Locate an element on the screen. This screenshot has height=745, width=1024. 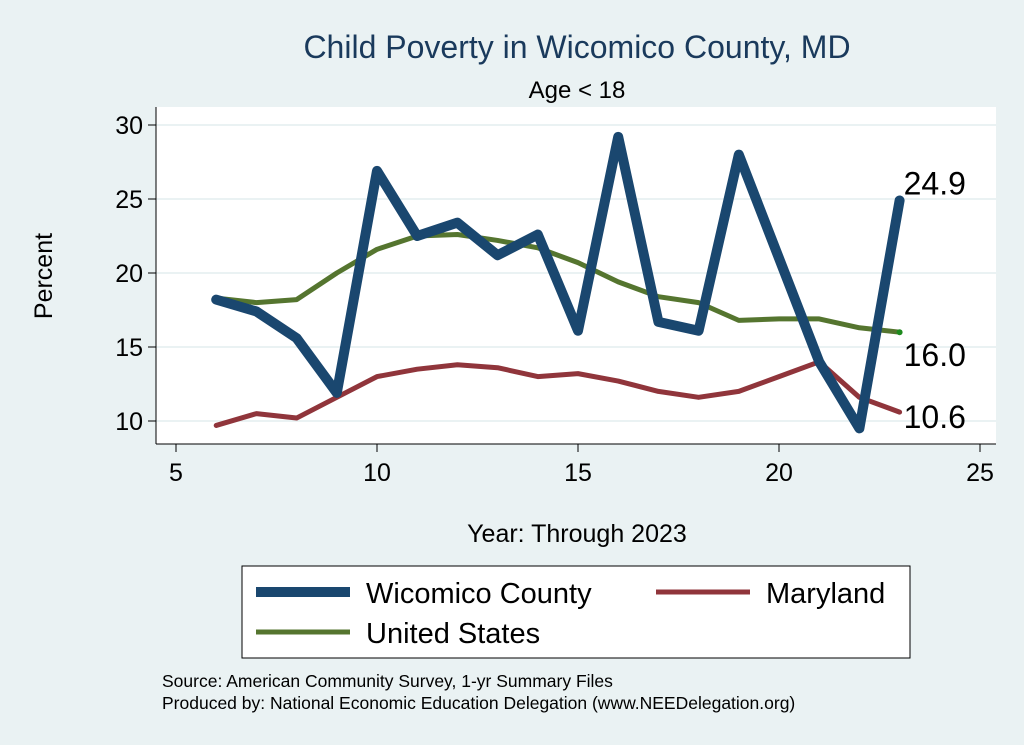
y-tick-label: 15 is located at coordinates (129, 348).